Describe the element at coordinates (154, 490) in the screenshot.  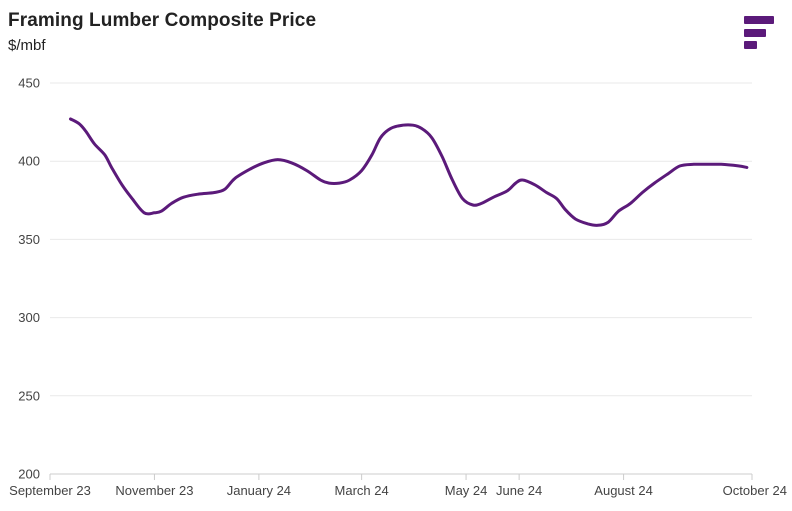
I see `x-tick-label: November 23` at that location.